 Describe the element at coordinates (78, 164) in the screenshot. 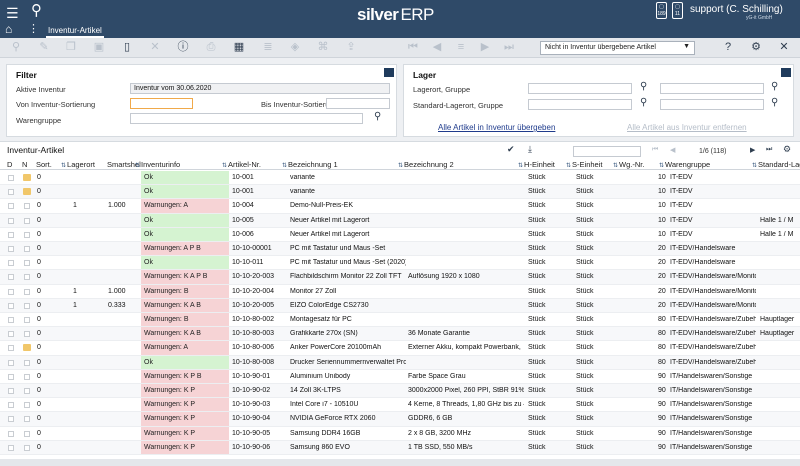

I see `col-lagerort: ⇅Lagerort` at that location.